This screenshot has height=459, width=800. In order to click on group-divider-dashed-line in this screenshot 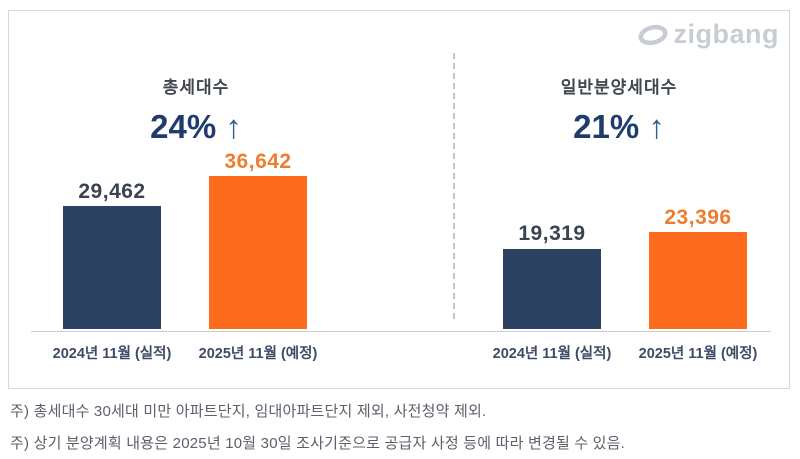, I will do `click(454, 186)`.